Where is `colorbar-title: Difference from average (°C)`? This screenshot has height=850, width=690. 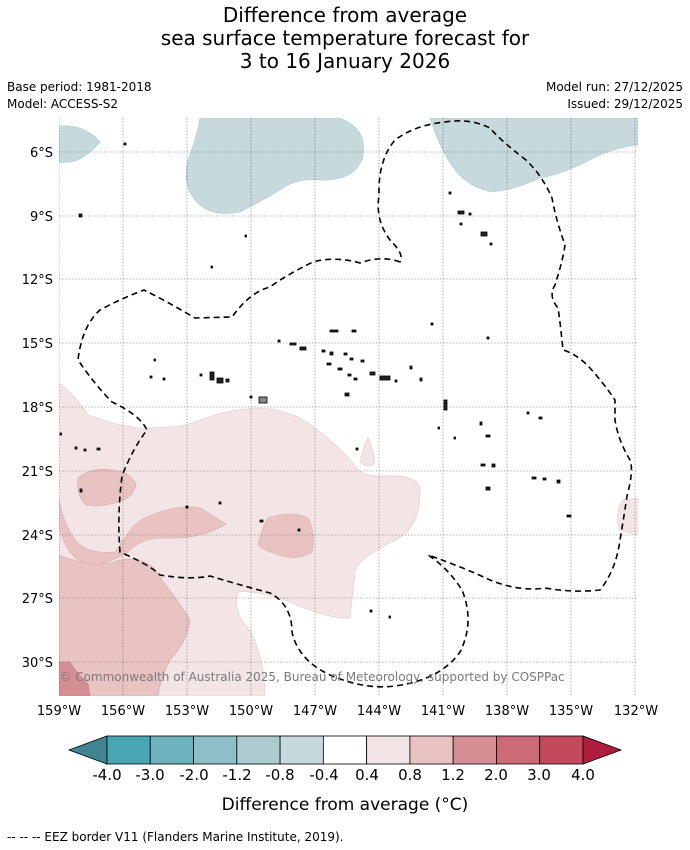
colorbar-title: Difference from average (°C) is located at coordinates (345, 805).